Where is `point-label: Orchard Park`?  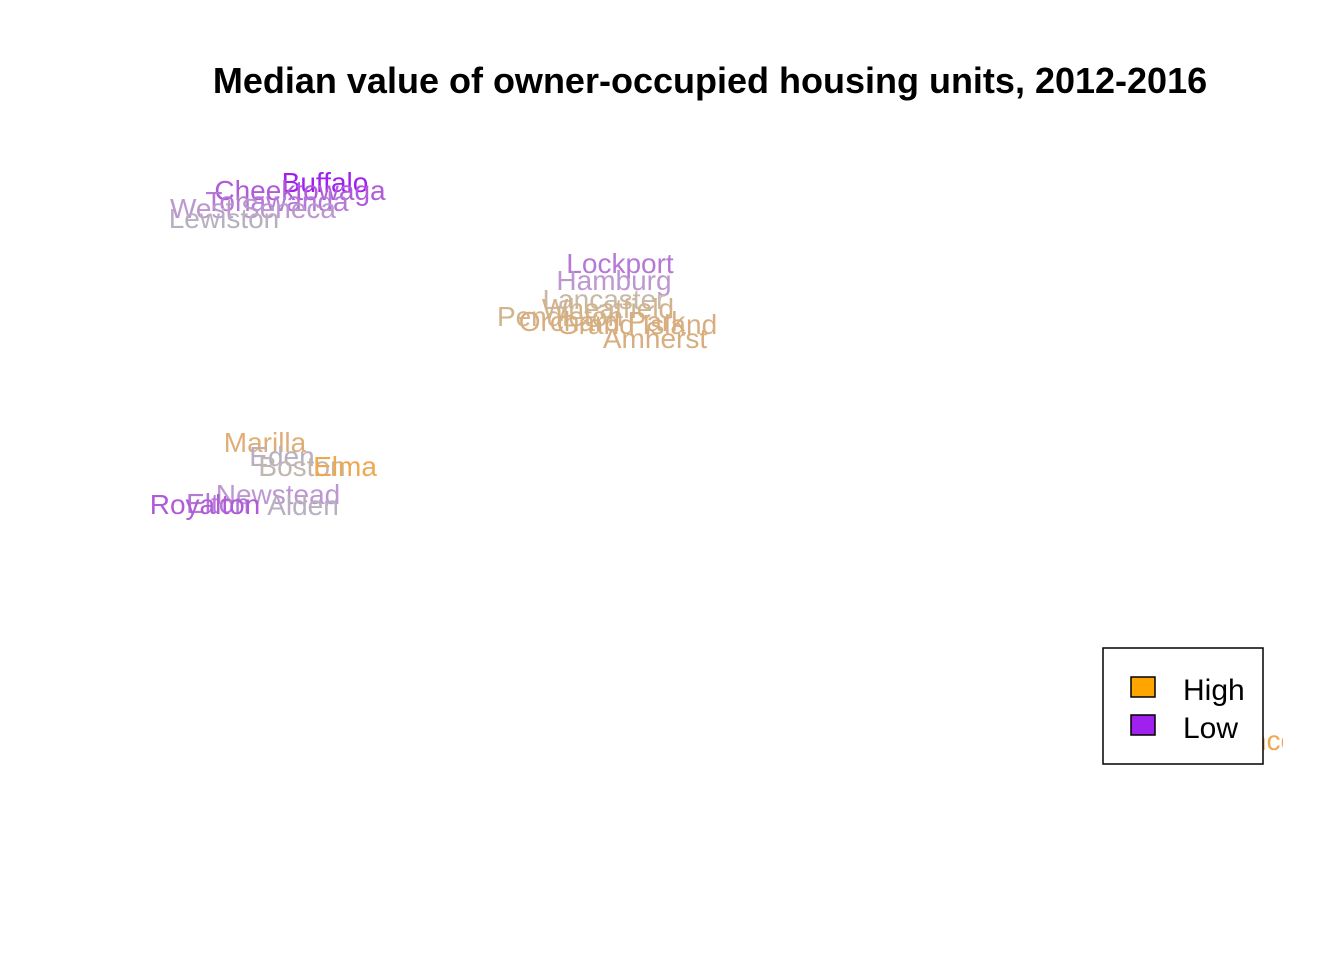 point-label: Orchard Park is located at coordinates (602, 321).